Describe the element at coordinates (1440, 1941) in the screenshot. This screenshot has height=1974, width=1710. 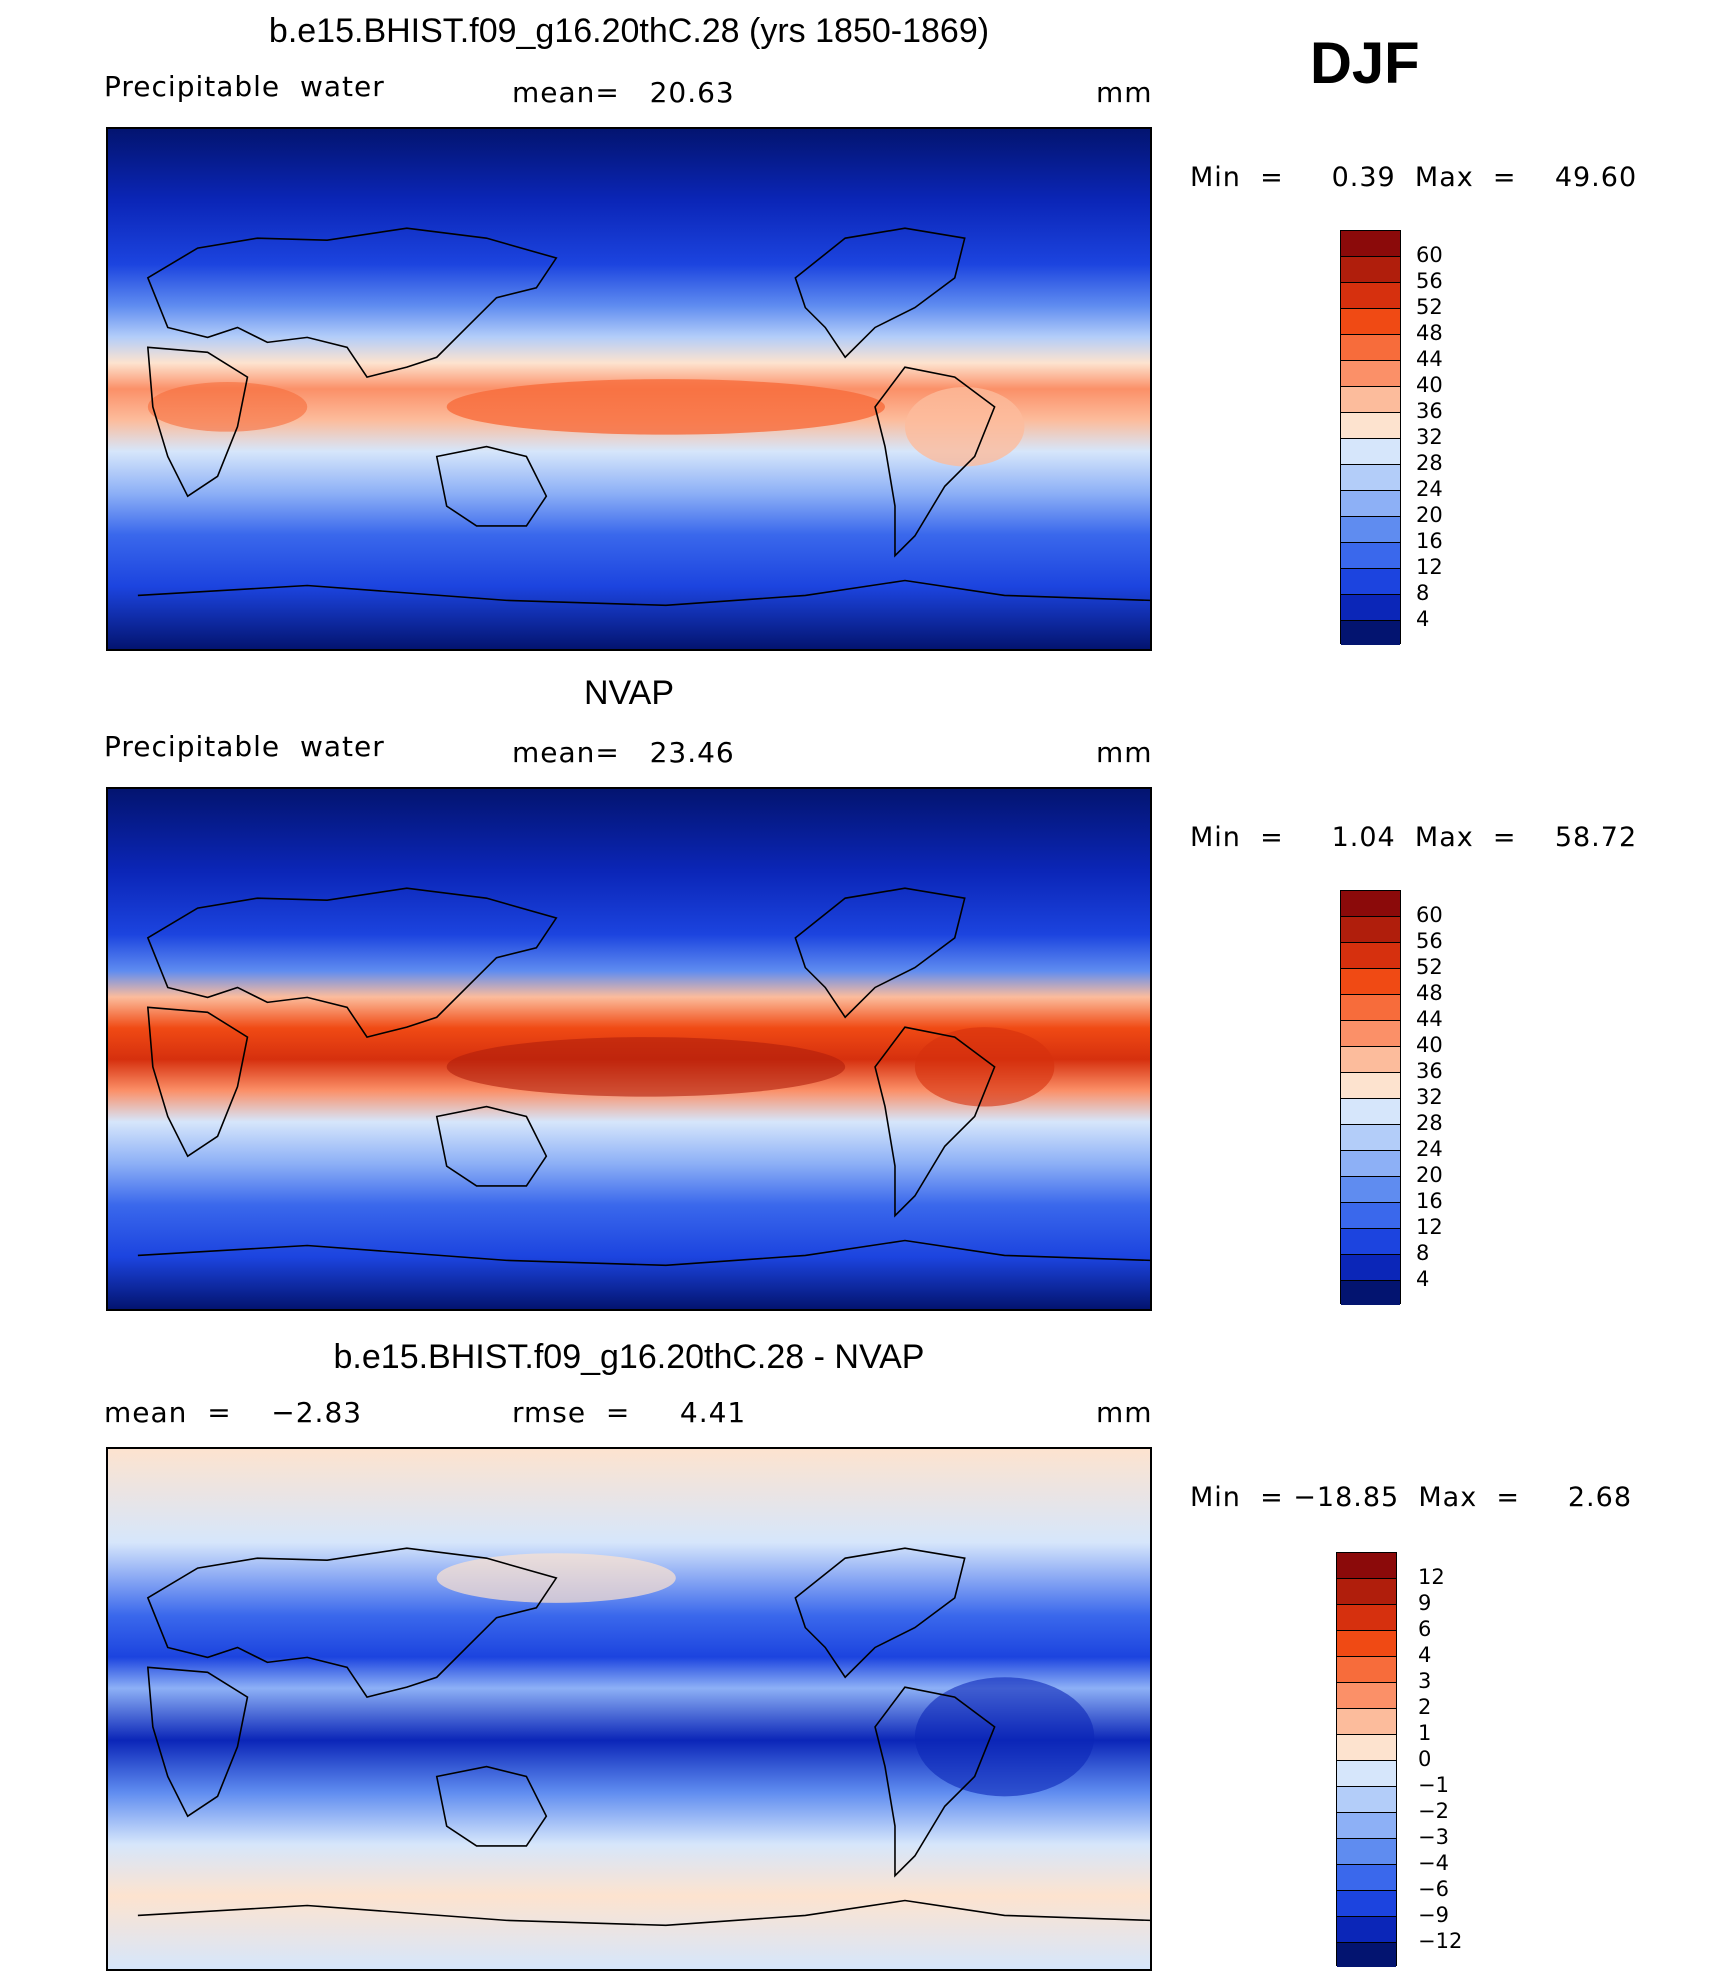
I see `colorbar-label: −12` at that location.